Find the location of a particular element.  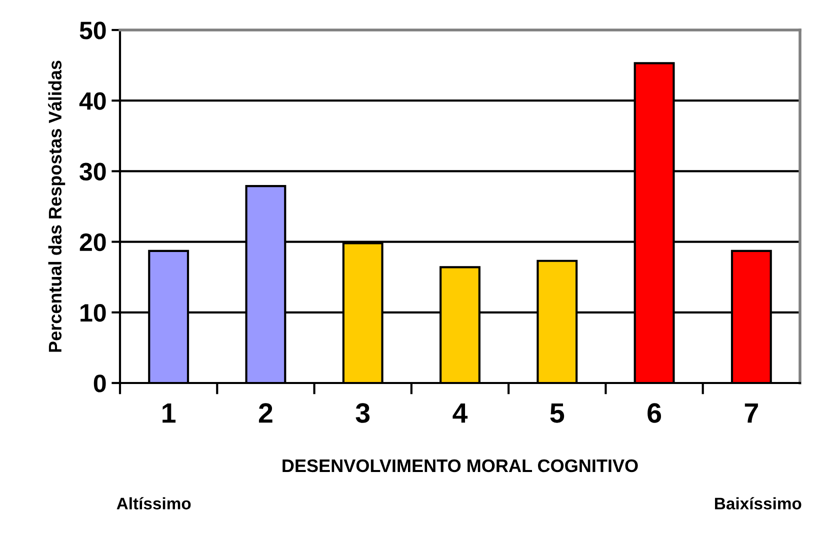

y-tick-label: 20 is located at coordinates (93, 242).